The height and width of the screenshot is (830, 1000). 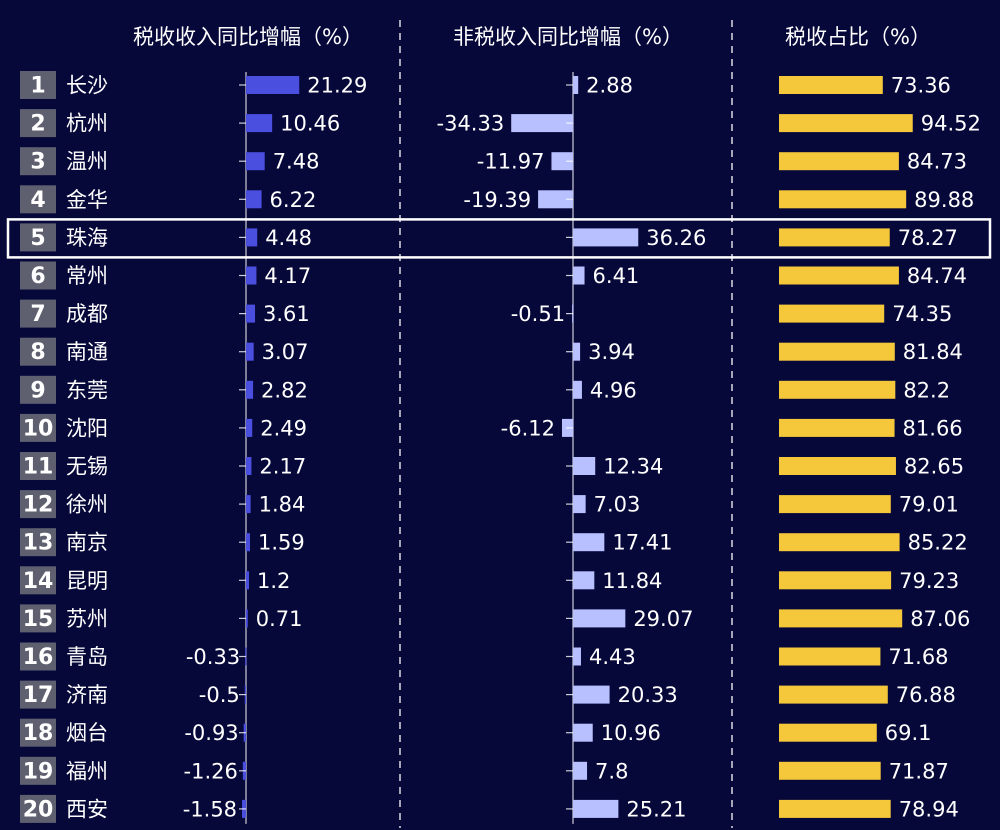 I want to click on tax-growth-label: -1.26, so click(x=211, y=771).